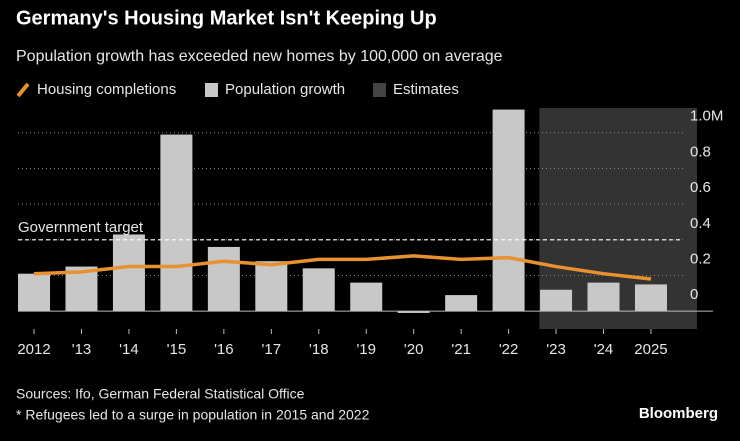  What do you see at coordinates (81, 227) in the screenshot?
I see `target-label: Government target` at bounding box center [81, 227].